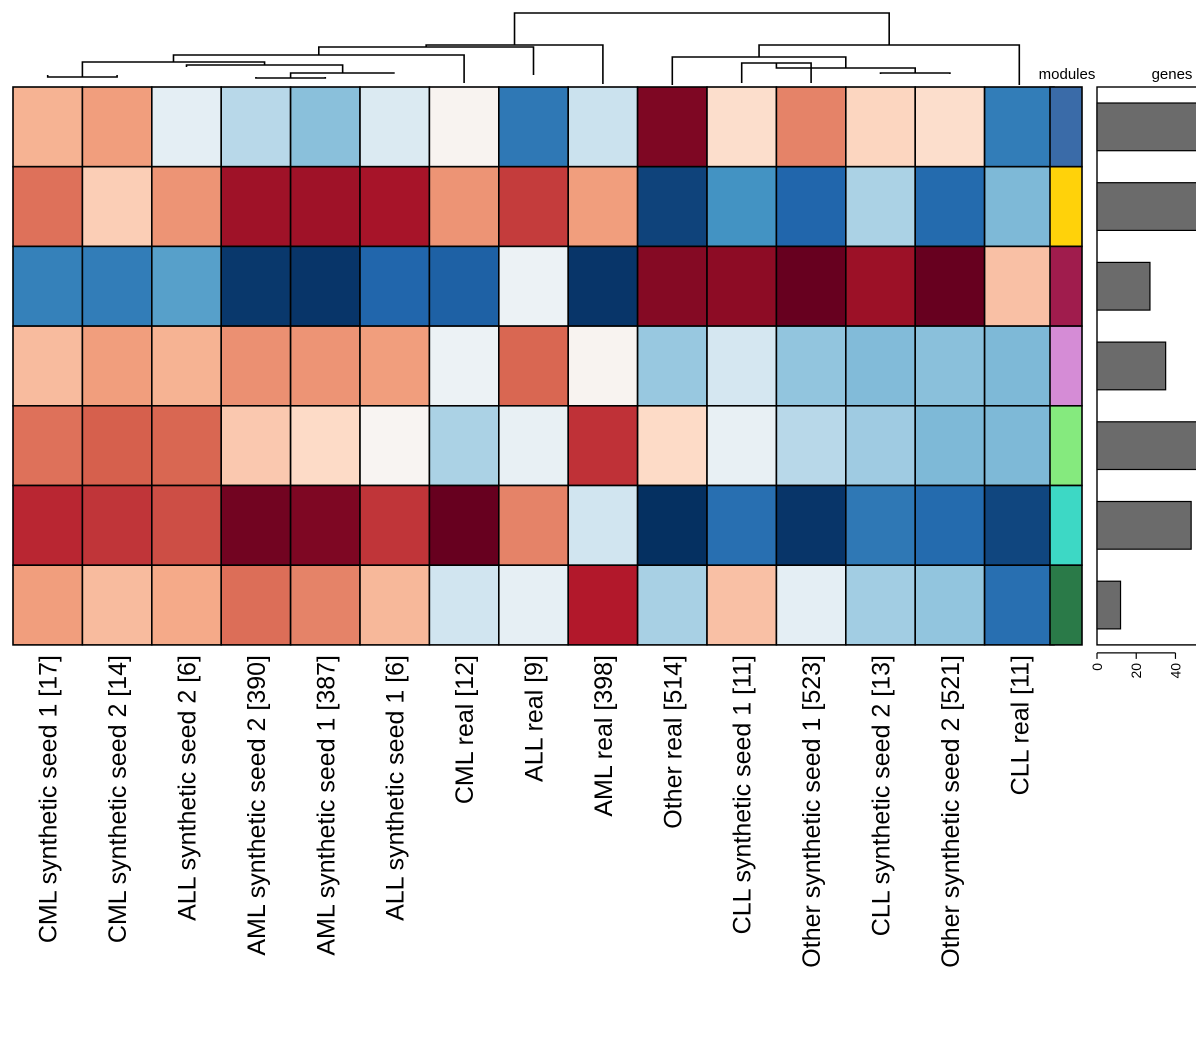 Image resolution: width=1196 pixels, height=1053 pixels. I want to click on column-label: Other synthetic seed 1 [523], so click(812, 811).